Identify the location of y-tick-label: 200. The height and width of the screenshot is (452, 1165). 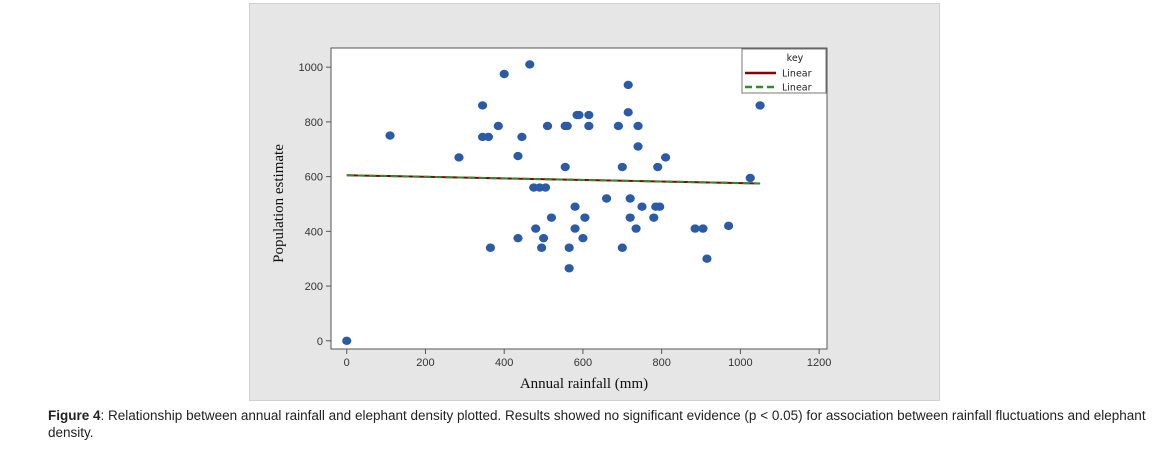
(314, 287).